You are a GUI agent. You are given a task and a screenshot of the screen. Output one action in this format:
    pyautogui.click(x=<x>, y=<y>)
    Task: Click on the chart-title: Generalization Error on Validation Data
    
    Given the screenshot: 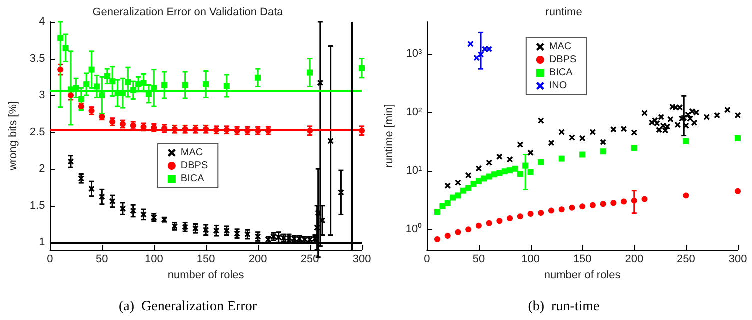 What is the action you would take?
    pyautogui.click(x=188, y=12)
    